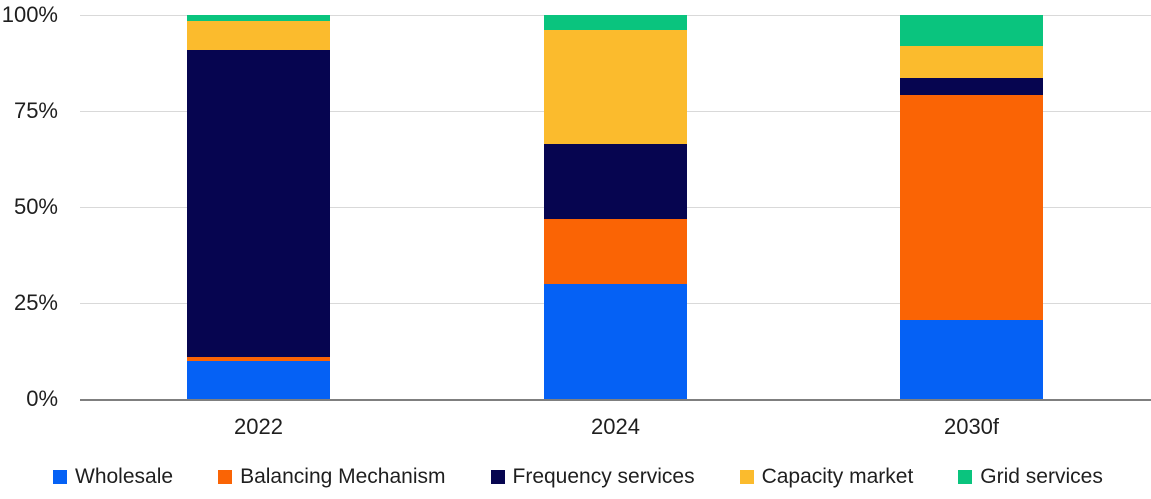 This screenshot has width=1151, height=499. What do you see at coordinates (1041, 476) in the screenshot?
I see `legend-label: Grid services` at bounding box center [1041, 476].